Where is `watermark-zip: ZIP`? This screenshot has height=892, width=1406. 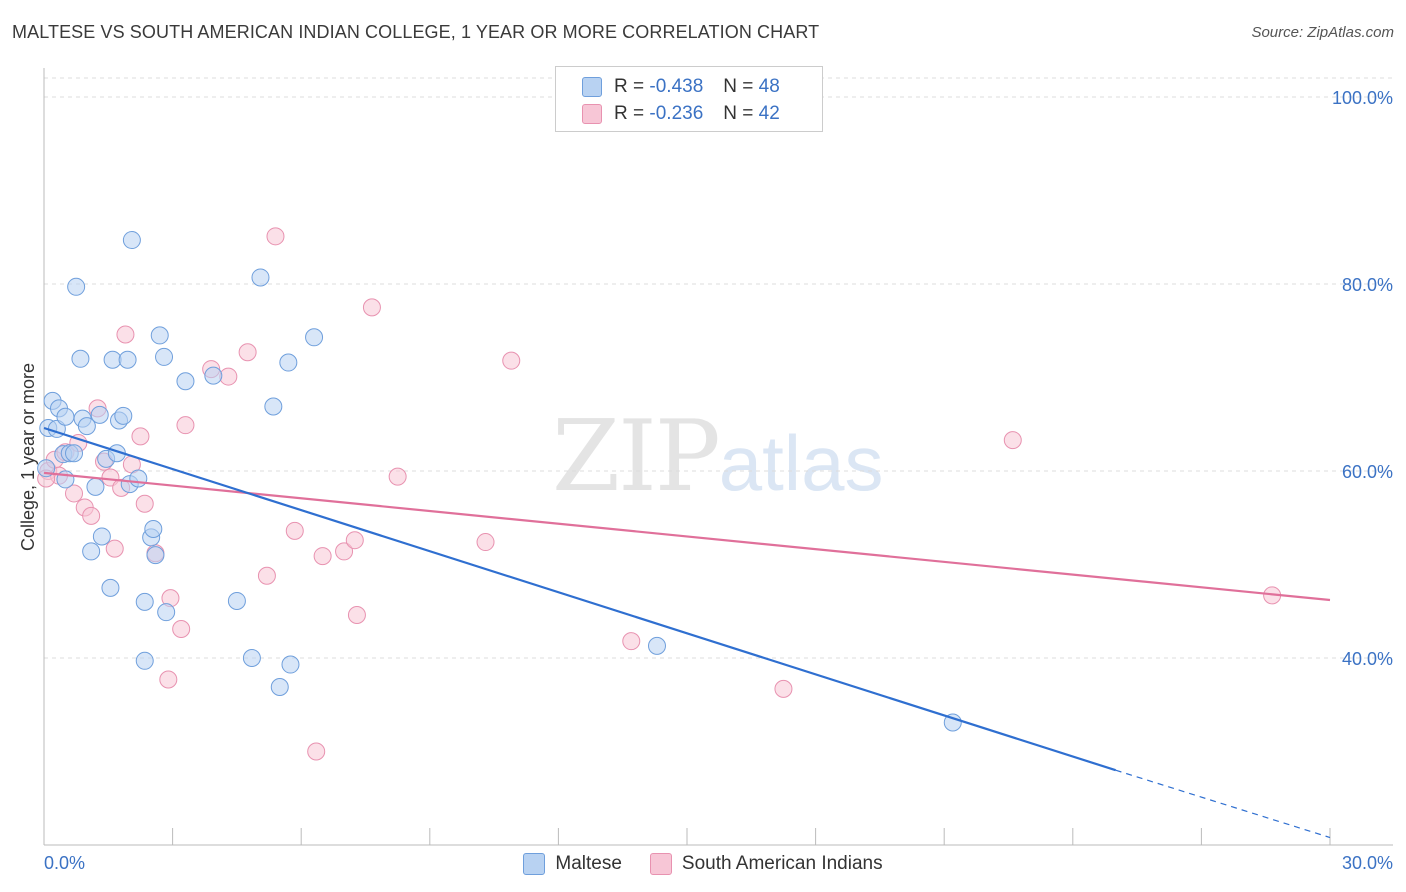 watermark-zip: ZIP is located at coordinates (636, 457).